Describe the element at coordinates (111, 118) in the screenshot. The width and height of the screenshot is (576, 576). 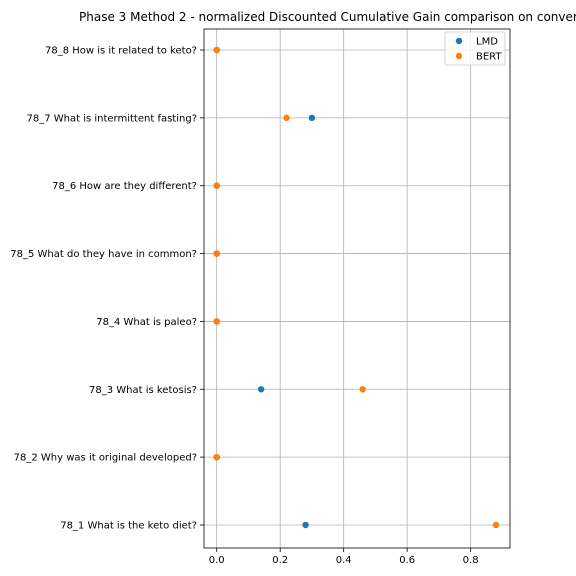
I see `y-category-label: 78_7 What is intermittent fasting?` at that location.